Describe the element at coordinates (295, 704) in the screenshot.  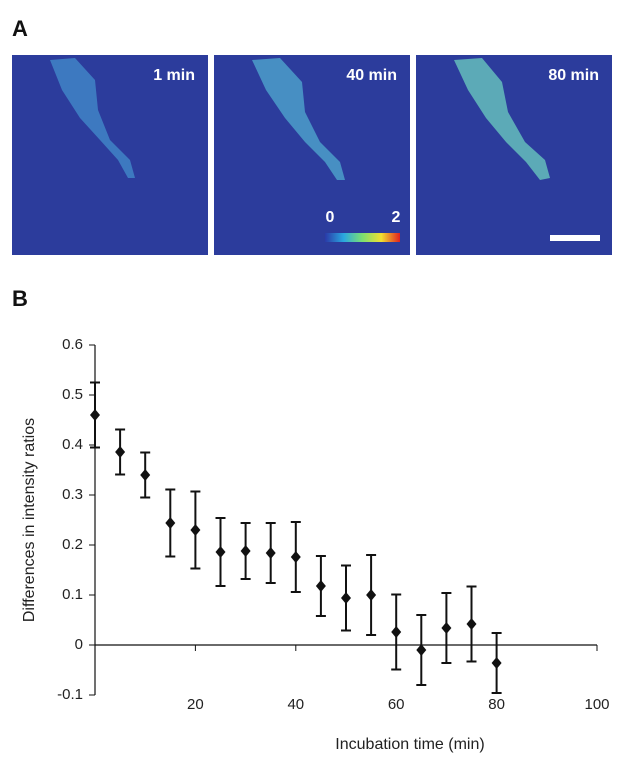
I see `x-tick-label: 40` at that location.